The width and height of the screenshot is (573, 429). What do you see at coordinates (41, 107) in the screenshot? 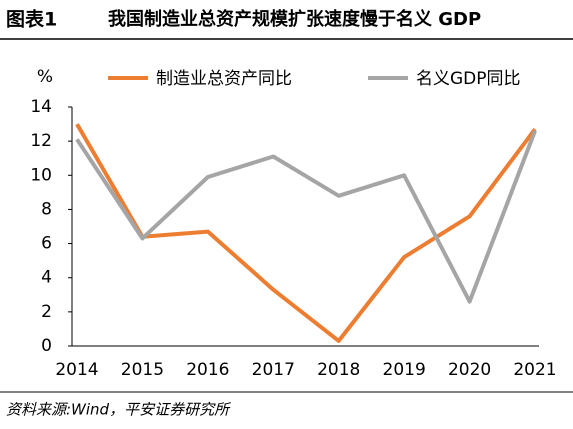
I see `y-tick-label: 14` at bounding box center [41, 107].